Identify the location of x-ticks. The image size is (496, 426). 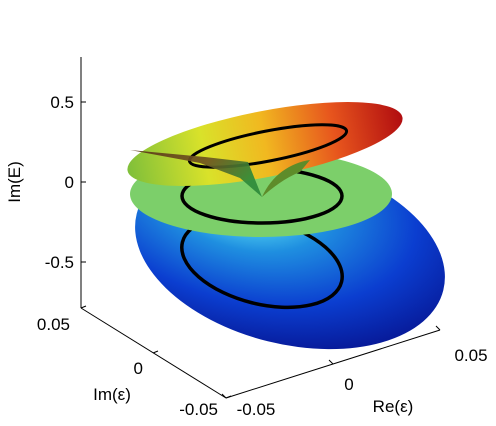
(331, 362).